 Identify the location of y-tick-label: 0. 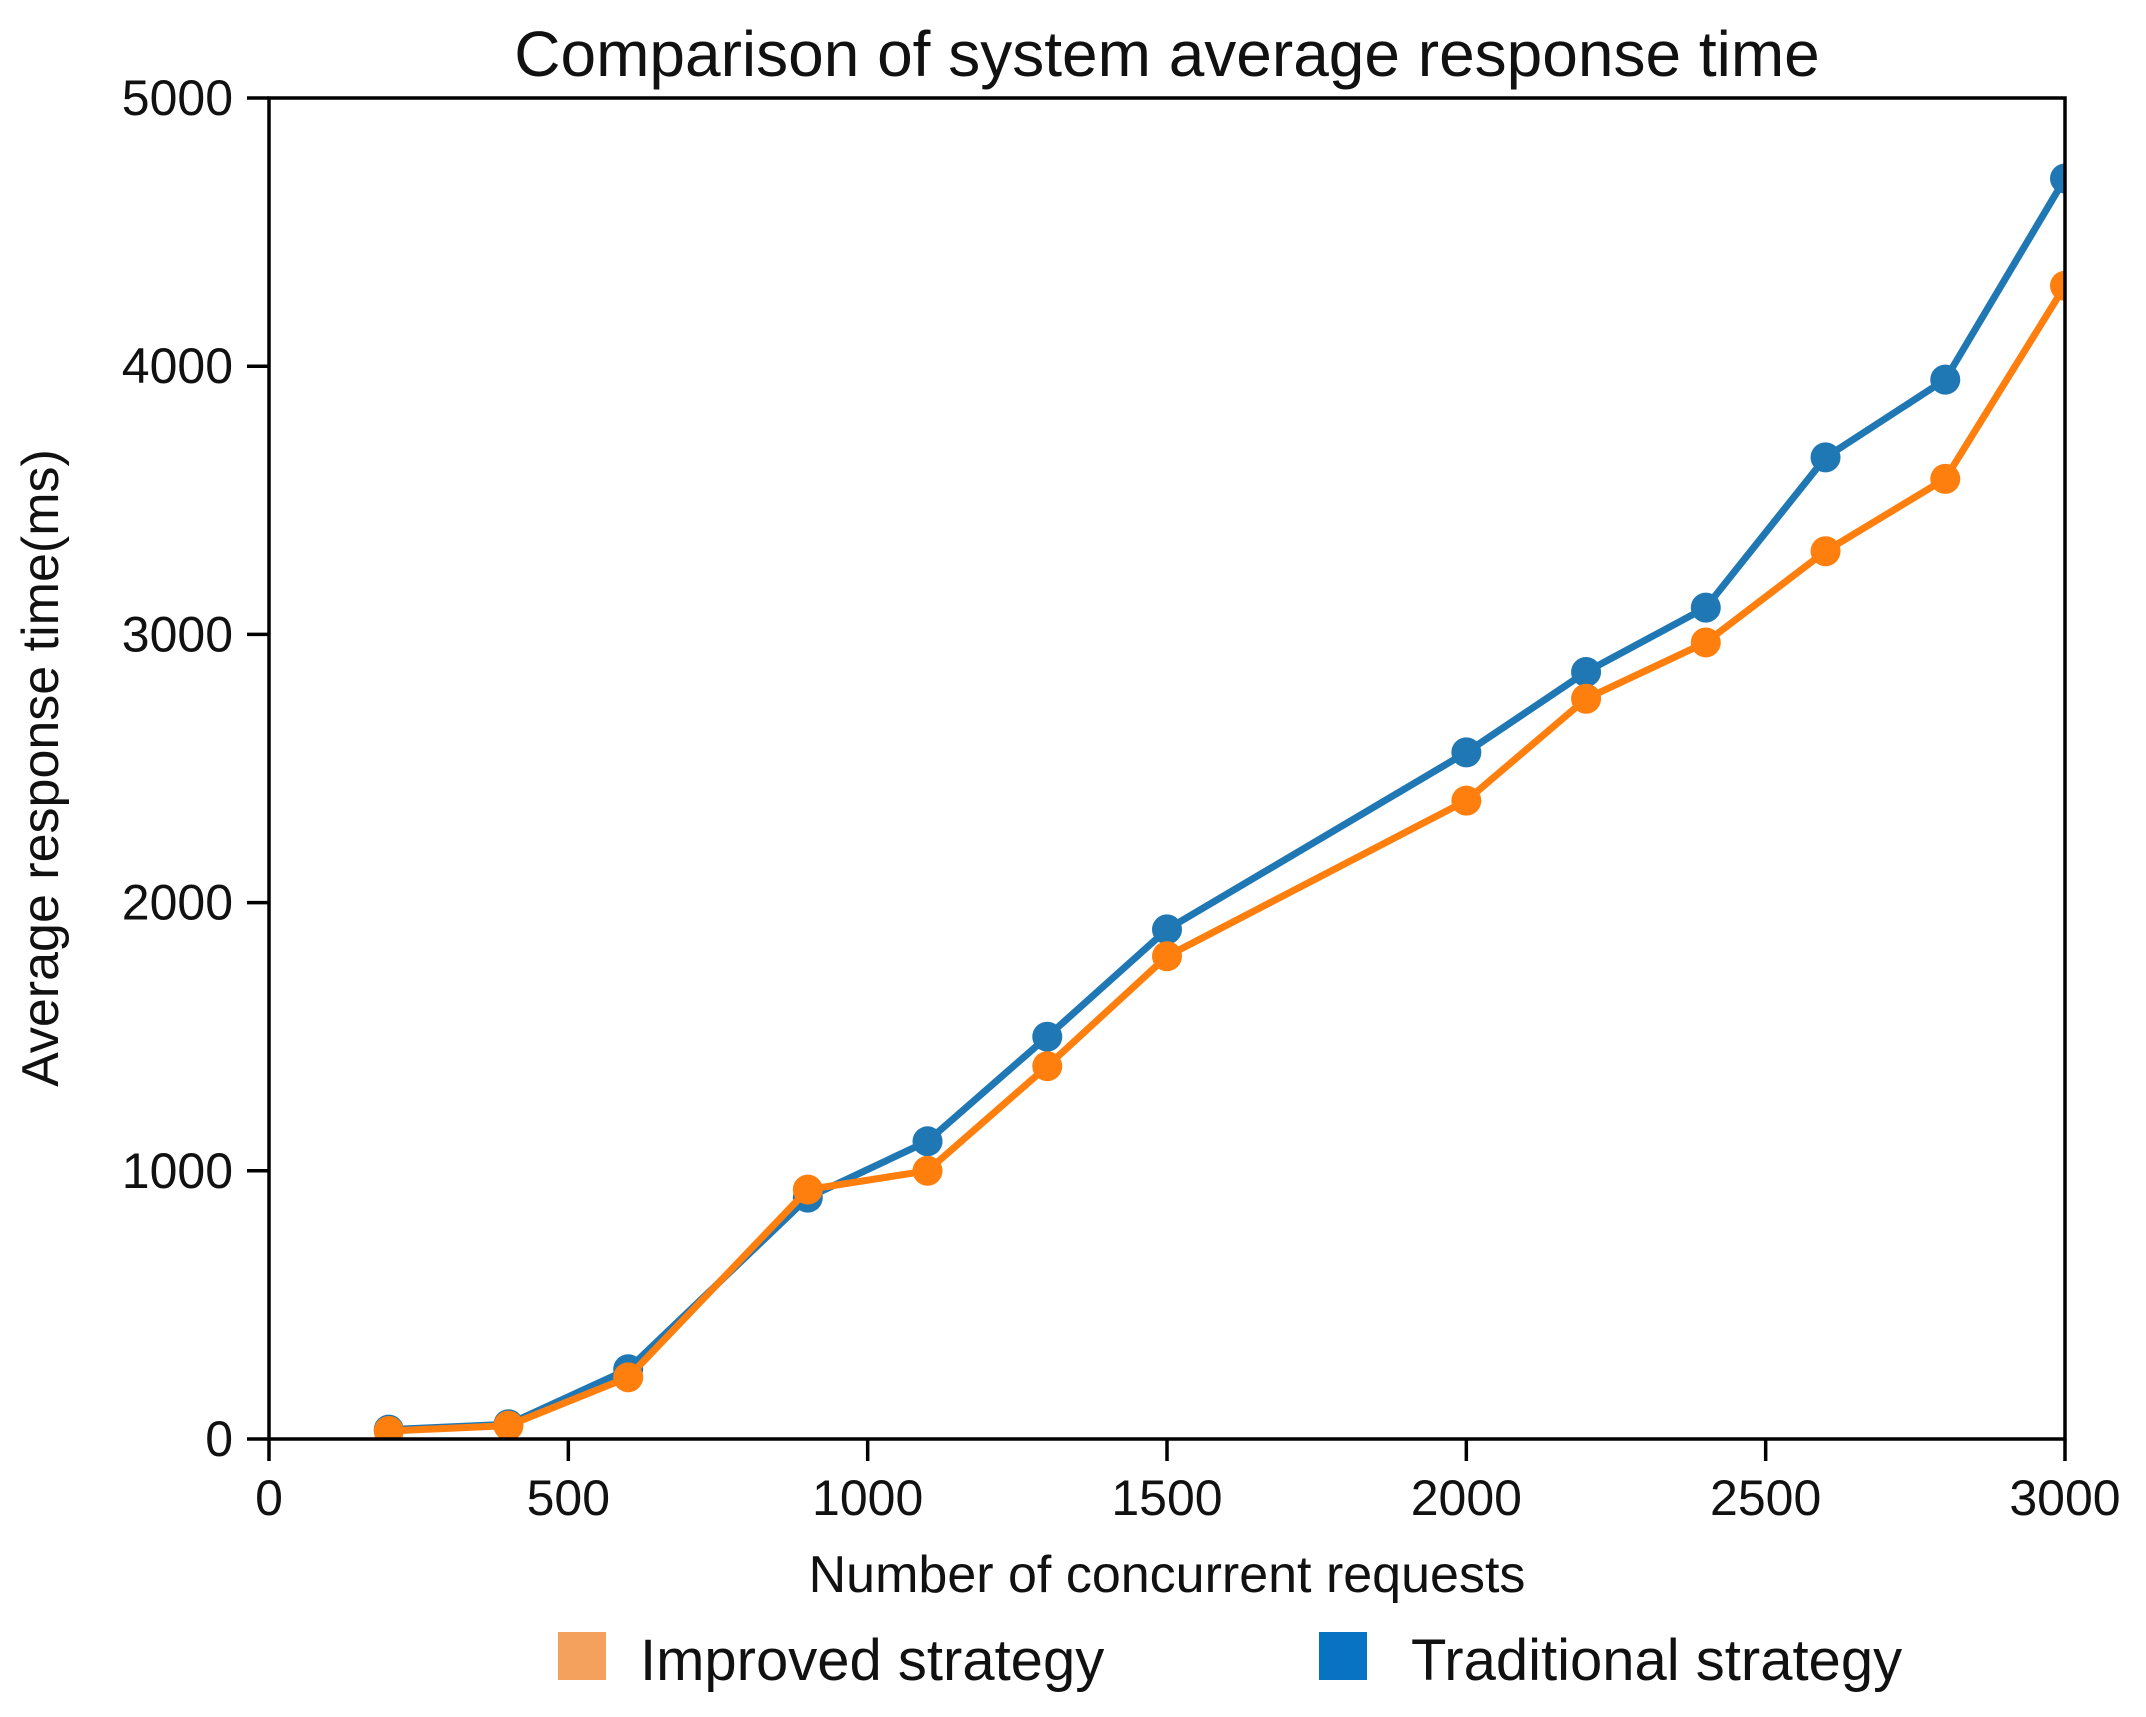
(219, 1439).